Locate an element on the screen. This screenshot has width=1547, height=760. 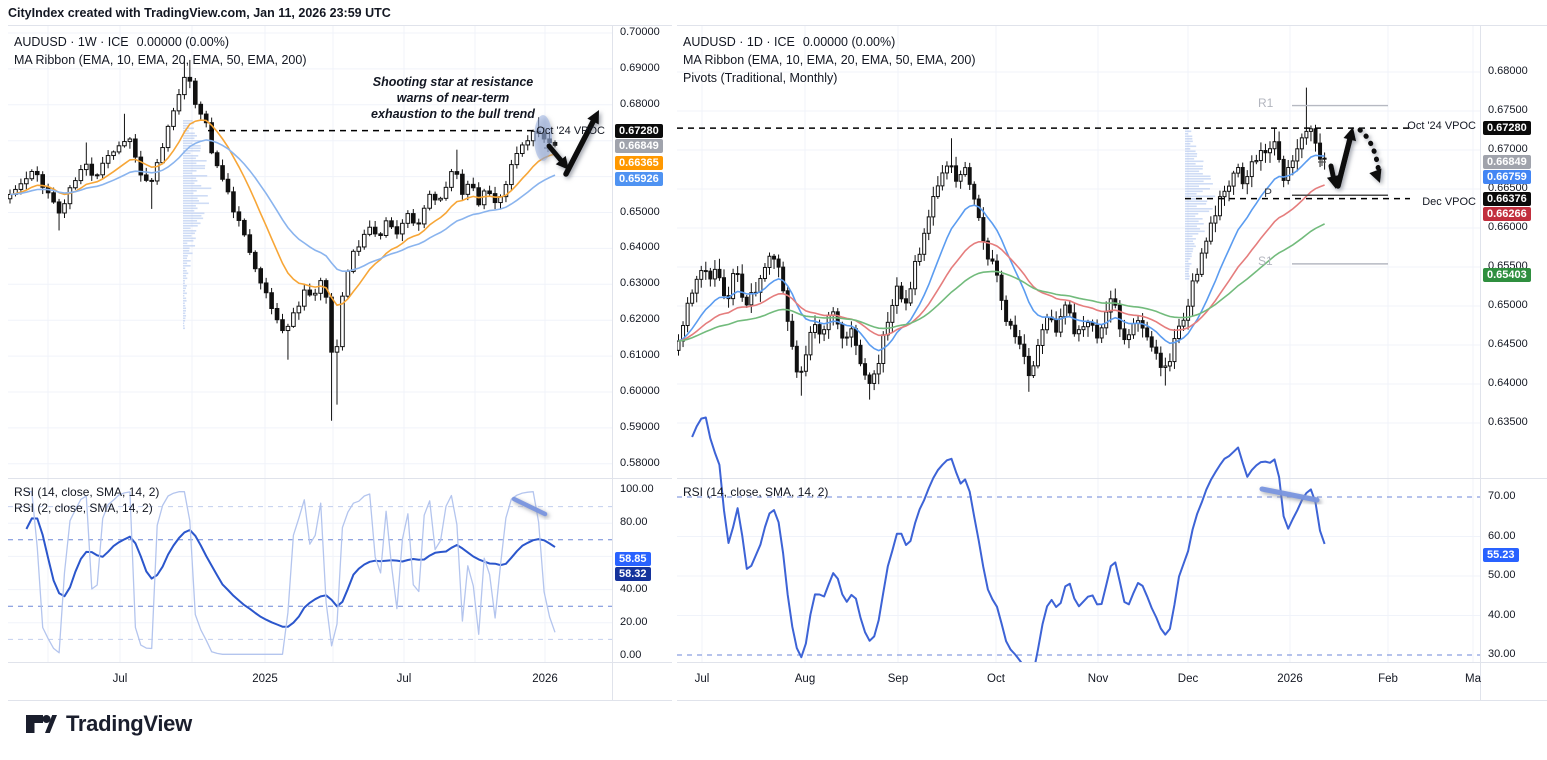
rsi-tick-label: 30.00 is located at coordinates (1502, 654).